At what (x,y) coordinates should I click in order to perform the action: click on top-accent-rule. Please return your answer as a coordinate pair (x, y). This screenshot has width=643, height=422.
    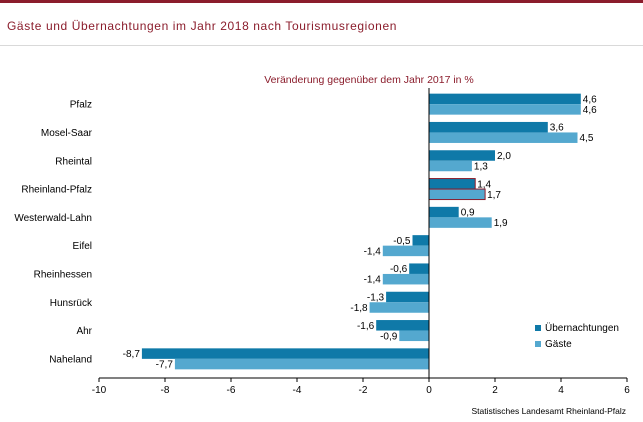
    Looking at the image, I should click on (321, 1).